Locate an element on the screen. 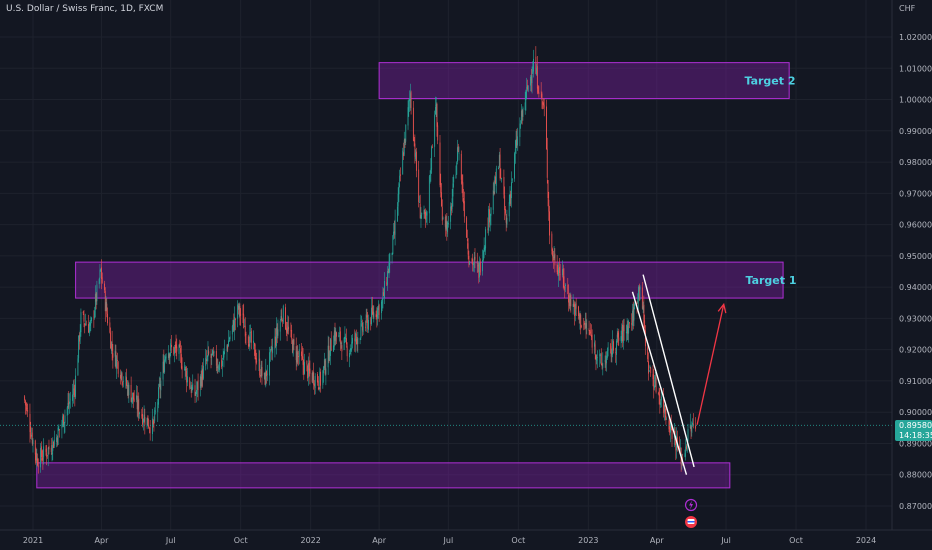 The image size is (932, 550). projection-arrow-head is located at coordinates (722, 308).